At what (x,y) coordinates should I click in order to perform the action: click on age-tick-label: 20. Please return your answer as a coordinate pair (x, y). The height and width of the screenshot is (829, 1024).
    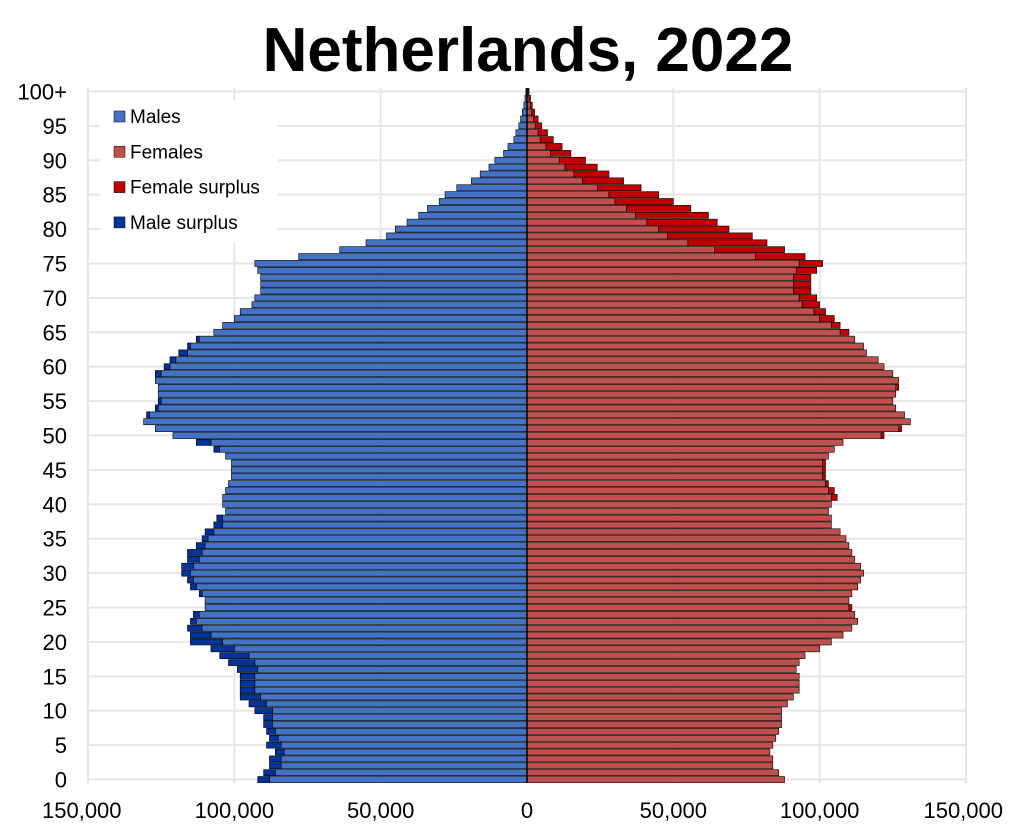
    Looking at the image, I should click on (55, 642).